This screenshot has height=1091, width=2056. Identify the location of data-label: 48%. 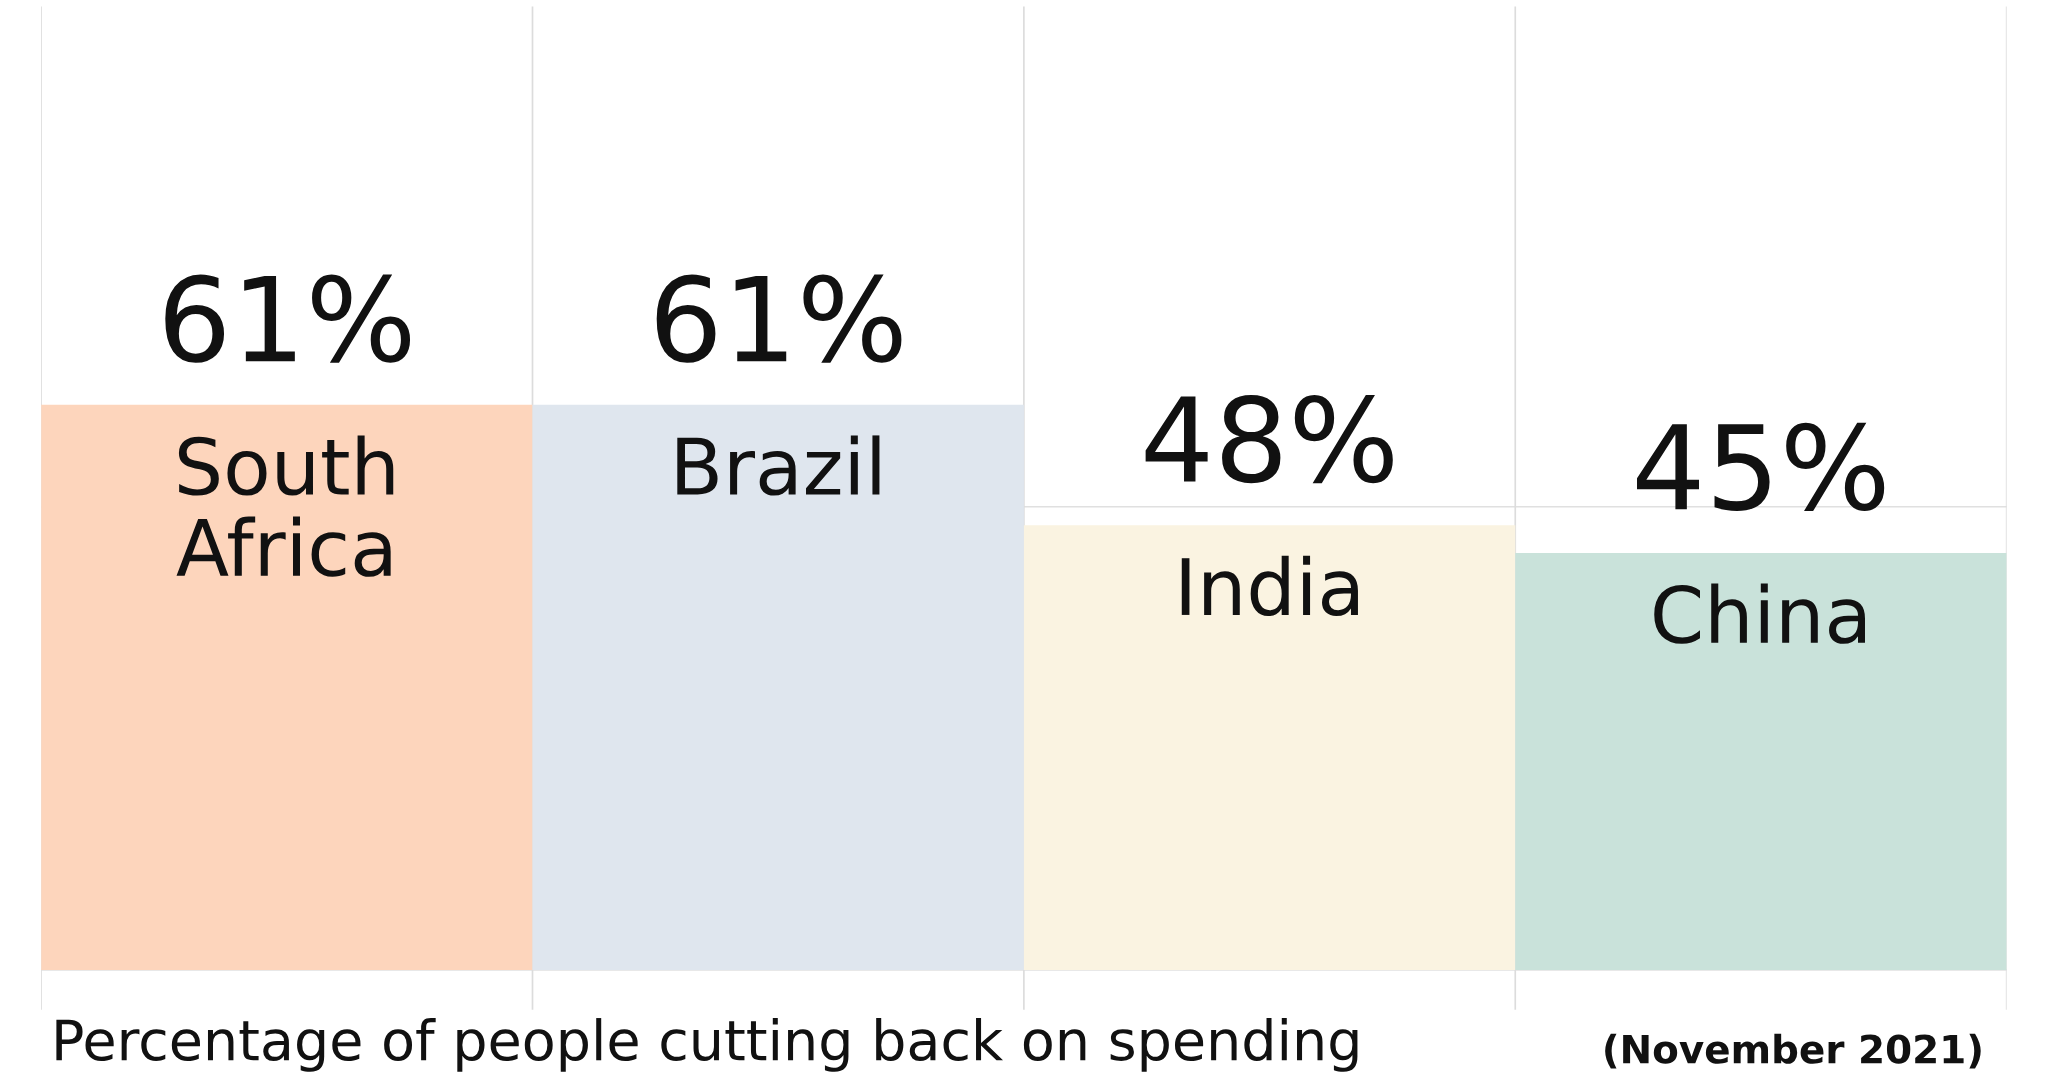
(1269, 439).